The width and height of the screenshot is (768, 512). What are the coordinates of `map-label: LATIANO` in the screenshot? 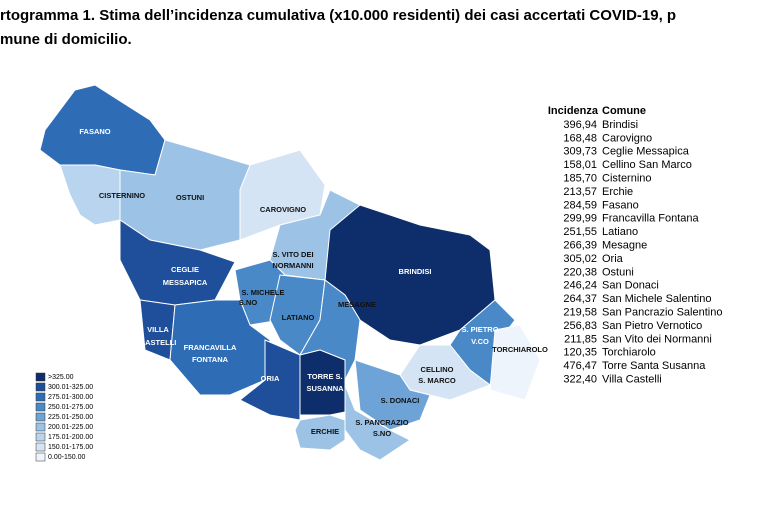 It's located at (298, 317).